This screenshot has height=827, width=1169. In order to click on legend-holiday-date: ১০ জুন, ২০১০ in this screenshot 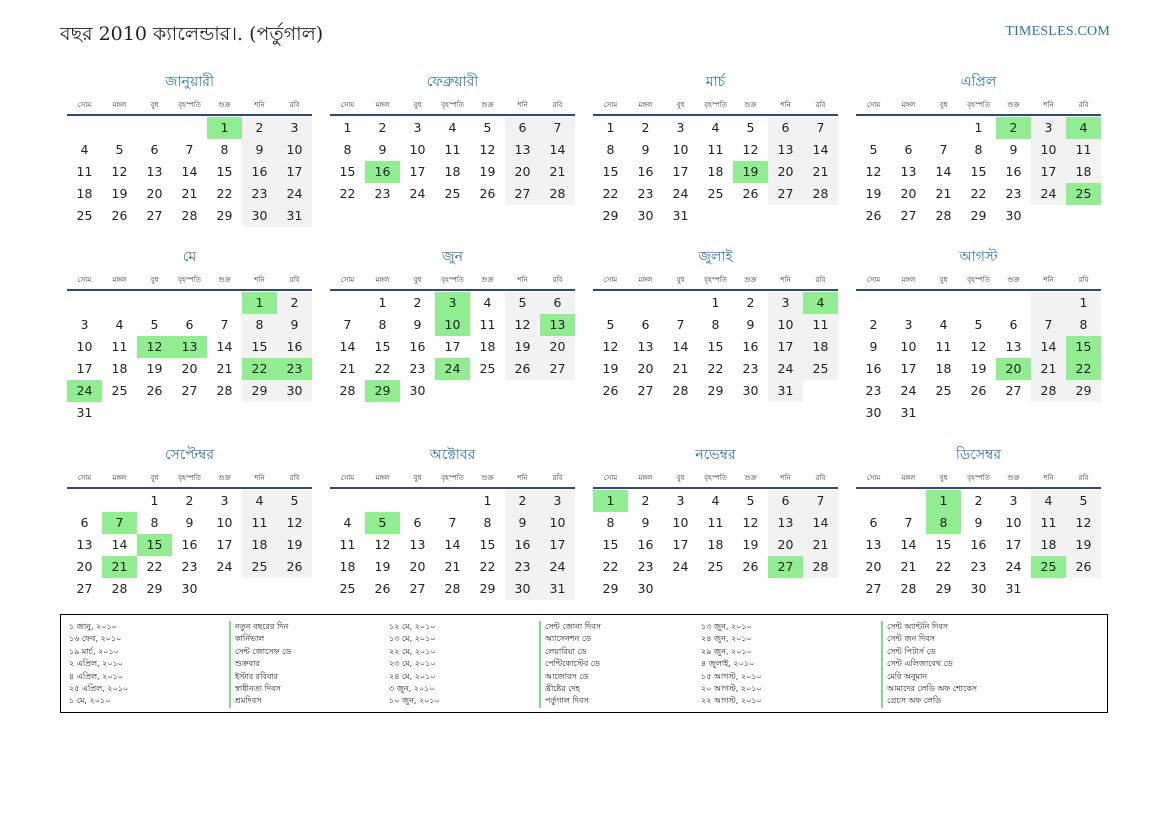, I will do `click(414, 701)`.